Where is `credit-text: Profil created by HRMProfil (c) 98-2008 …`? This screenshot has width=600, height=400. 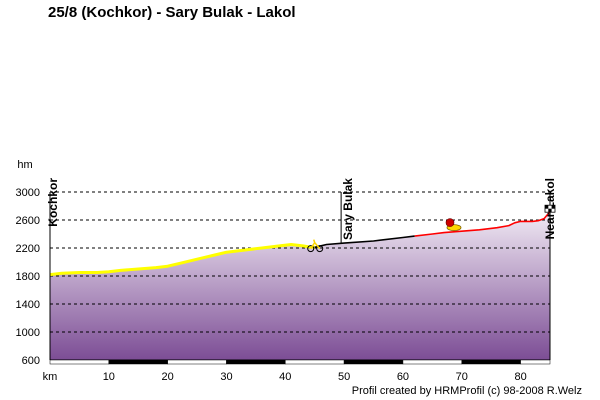
credit-text: Profil created by HRMProfil (c) 98-2008 … is located at coordinates (466, 391).